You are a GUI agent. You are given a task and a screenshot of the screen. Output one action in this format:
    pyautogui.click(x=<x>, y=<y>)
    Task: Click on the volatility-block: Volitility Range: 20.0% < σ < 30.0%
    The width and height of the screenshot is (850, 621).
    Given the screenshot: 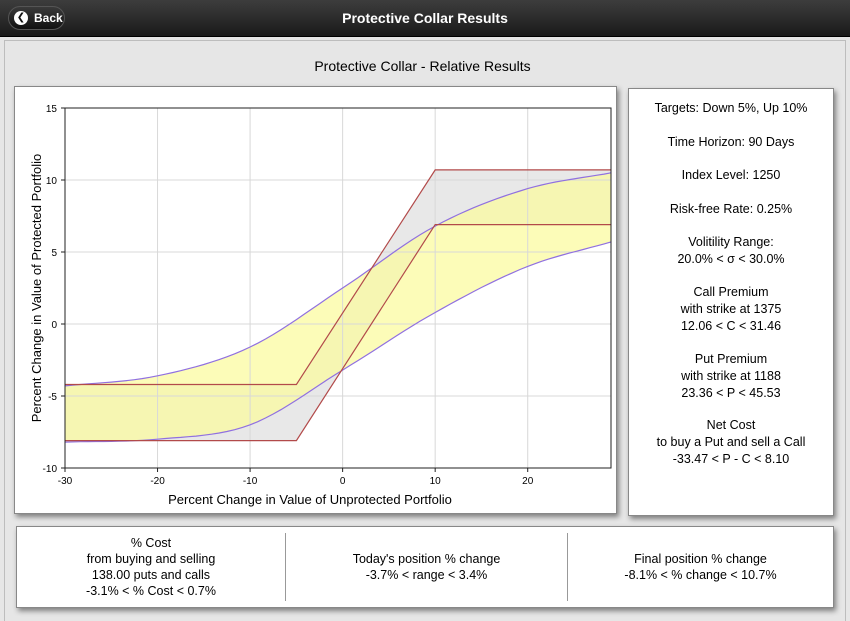 What is the action you would take?
    pyautogui.click(x=731, y=251)
    